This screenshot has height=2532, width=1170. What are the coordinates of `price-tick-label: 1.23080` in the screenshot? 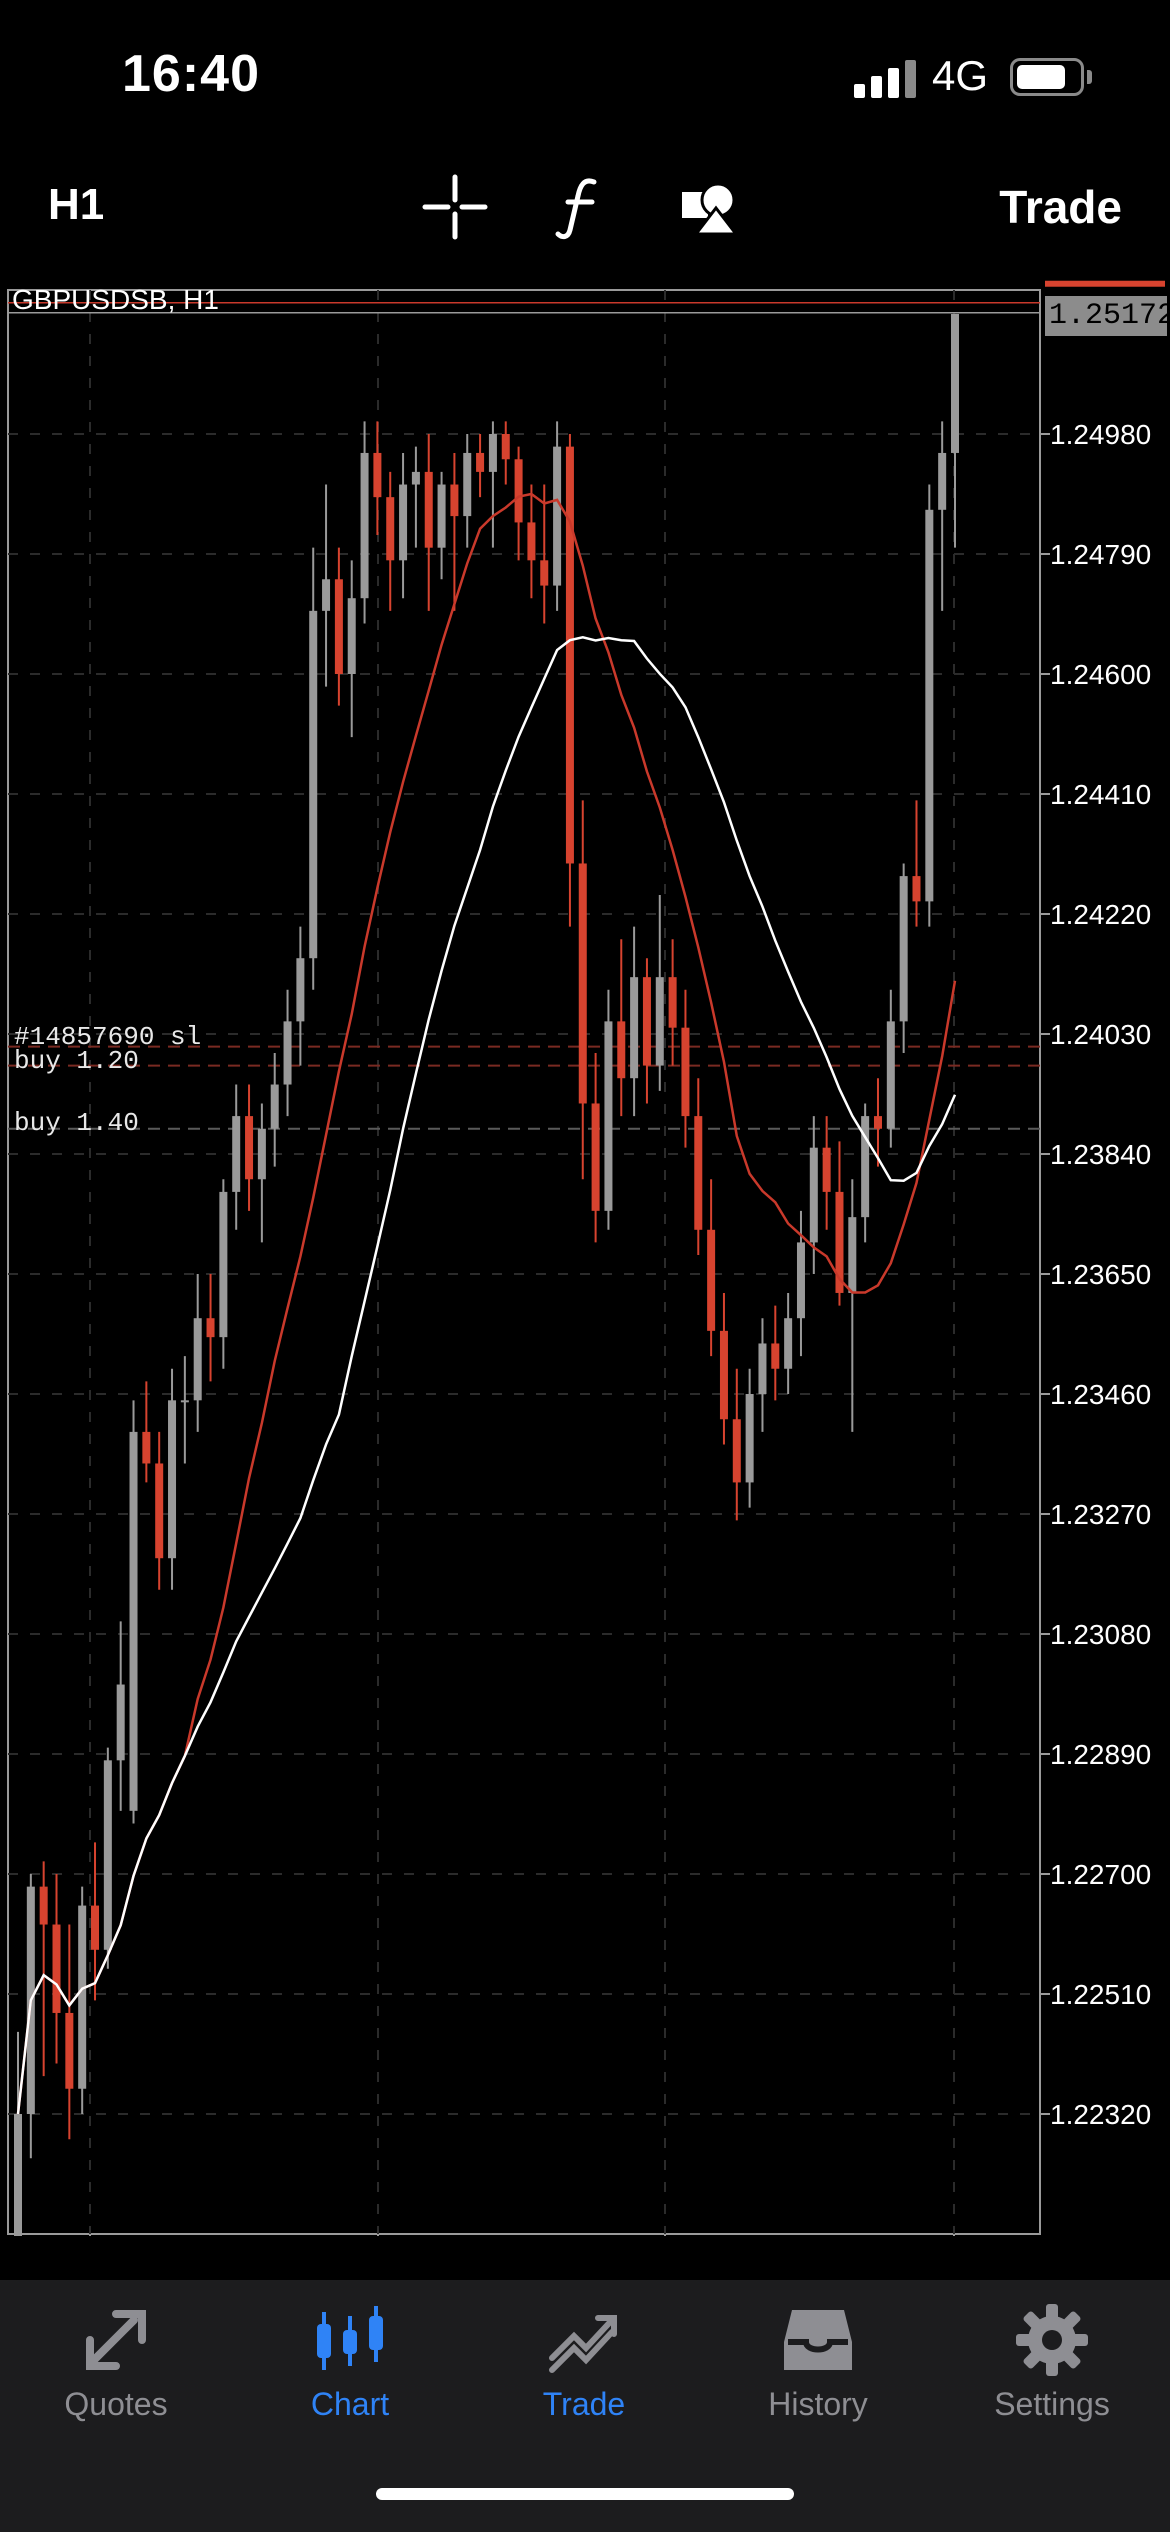 It's located at (1100, 1634).